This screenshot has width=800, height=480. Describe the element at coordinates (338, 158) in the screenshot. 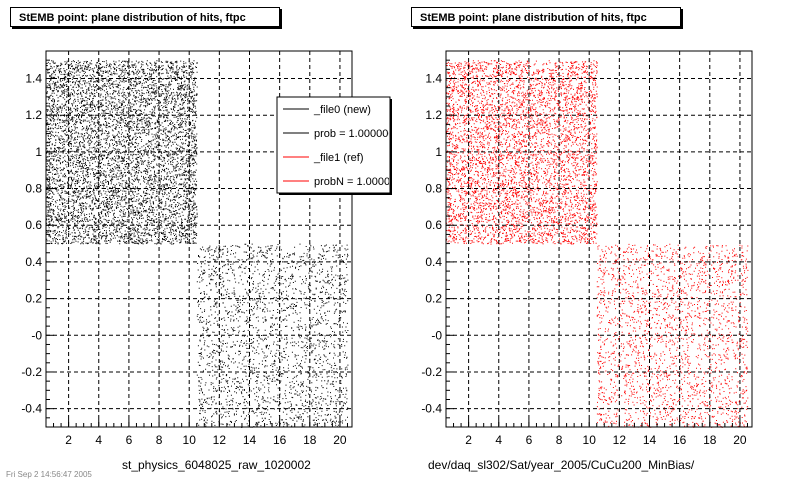

I see `legend-label: _file1 (ref)` at that location.